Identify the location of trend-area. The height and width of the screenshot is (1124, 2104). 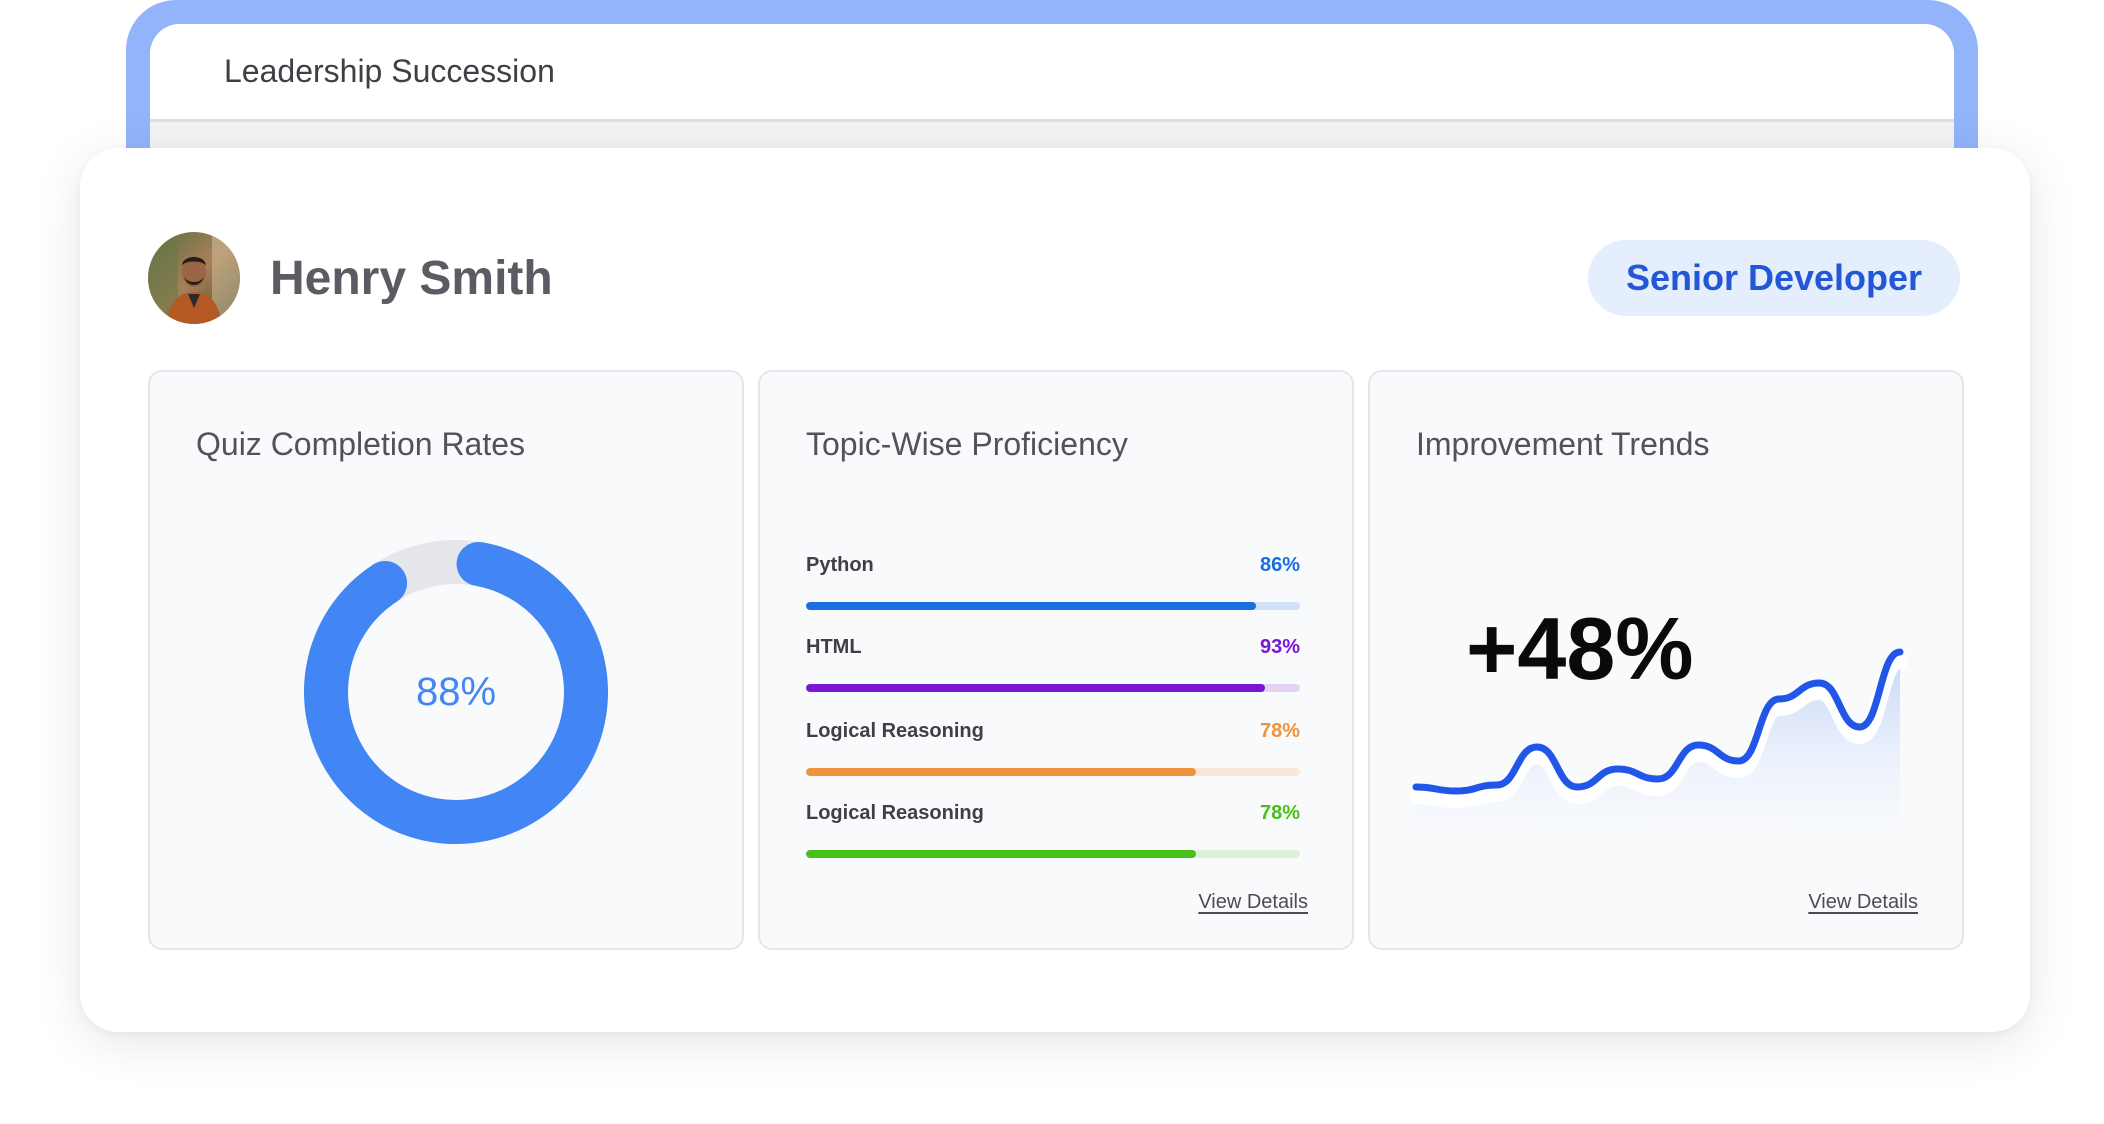
(1658, 737).